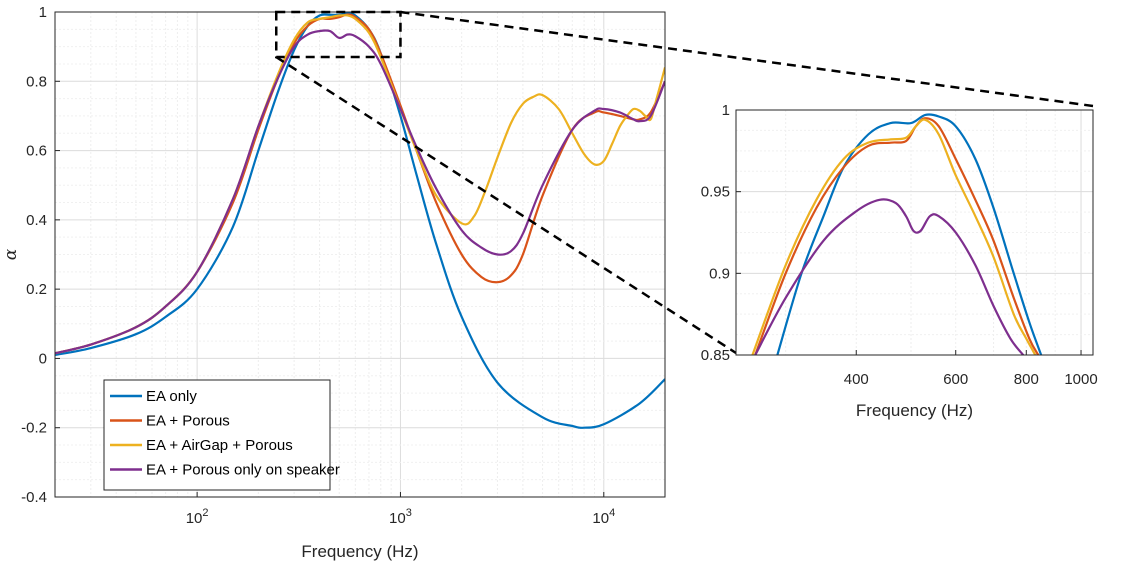 The height and width of the screenshot is (569, 1121). I want to click on inset-series-layer, so click(897, 234).